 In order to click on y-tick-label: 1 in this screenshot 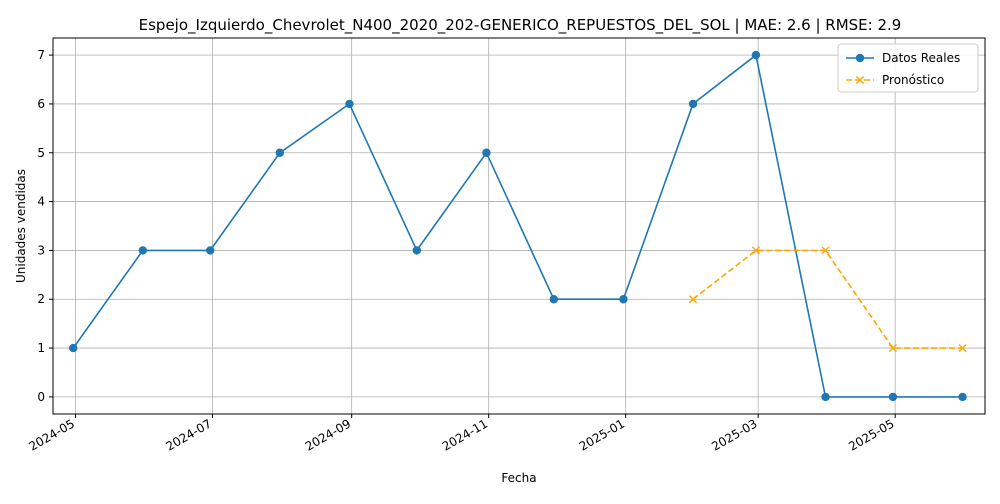, I will do `click(41, 348)`.